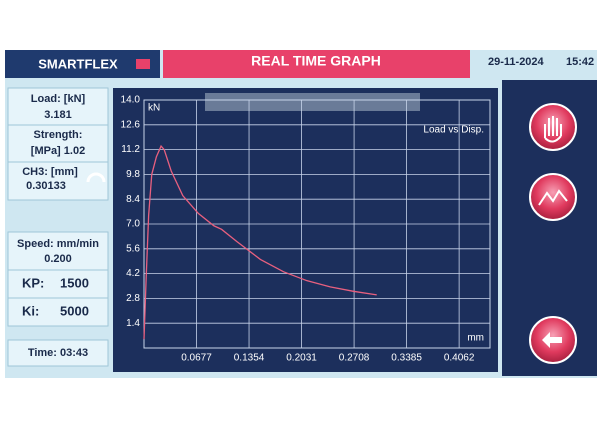 Image resolution: width=600 pixels, height=437 pixels. What do you see at coordinates (133, 323) in the screenshot?
I see `y-tick-label: 1.4` at bounding box center [133, 323].